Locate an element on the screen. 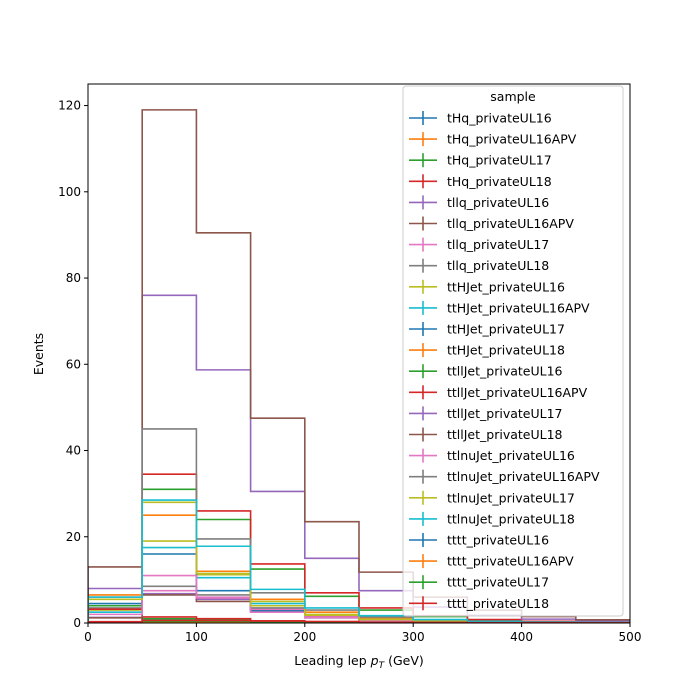 The width and height of the screenshot is (700, 700). y-axis-label: Events is located at coordinates (38, 354).